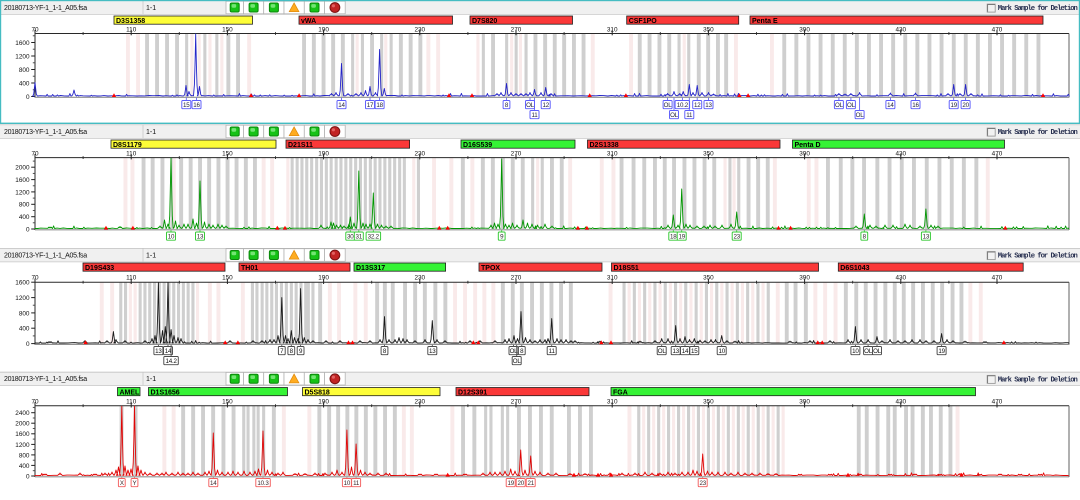  I want to click on svg-text: D13S317, so click(370, 268).